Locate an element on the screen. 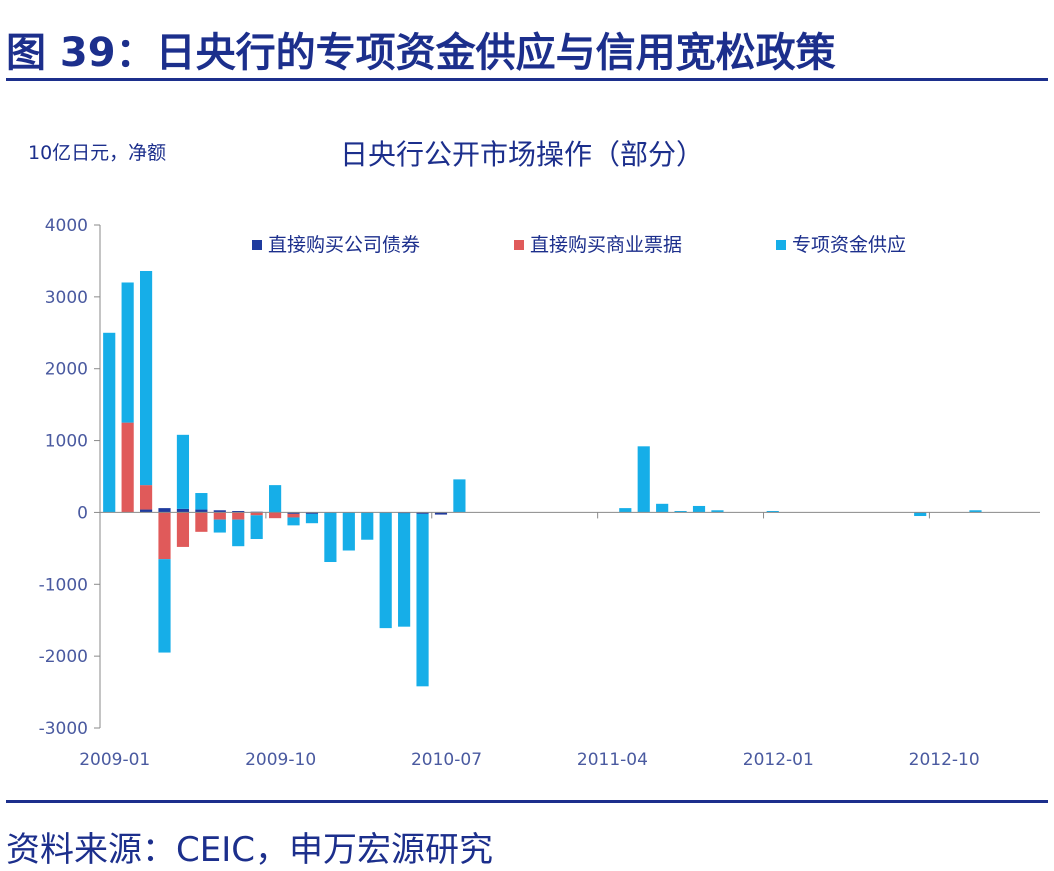 This screenshot has height=871, width=1054. x-tick-label: 2009-01 is located at coordinates (114, 760).